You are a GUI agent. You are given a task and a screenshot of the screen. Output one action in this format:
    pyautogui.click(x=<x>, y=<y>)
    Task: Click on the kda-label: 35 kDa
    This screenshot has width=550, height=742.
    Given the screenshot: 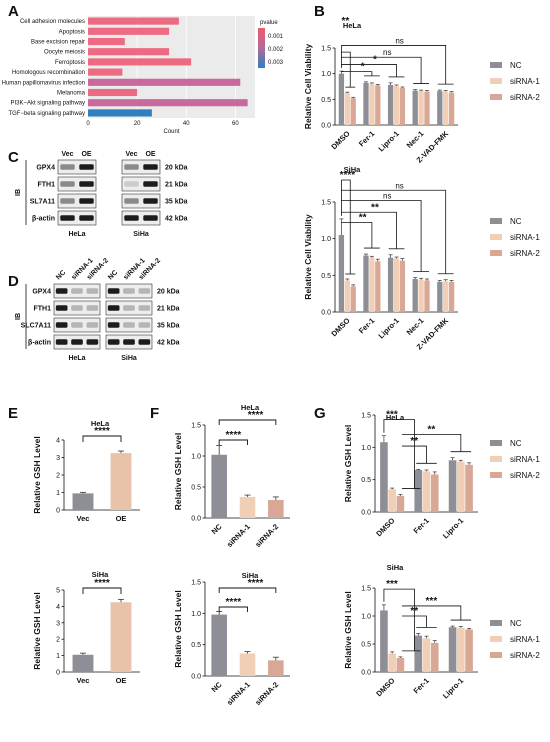 What is the action you would take?
    pyautogui.click(x=176, y=202)
    